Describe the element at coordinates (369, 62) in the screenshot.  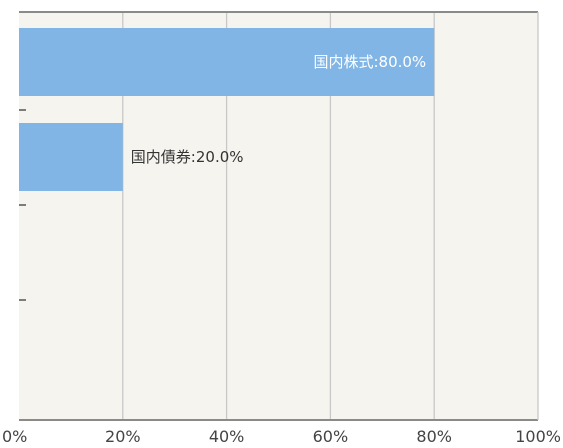
I see `data-label-1: 国内株式:80.0%` at that location.